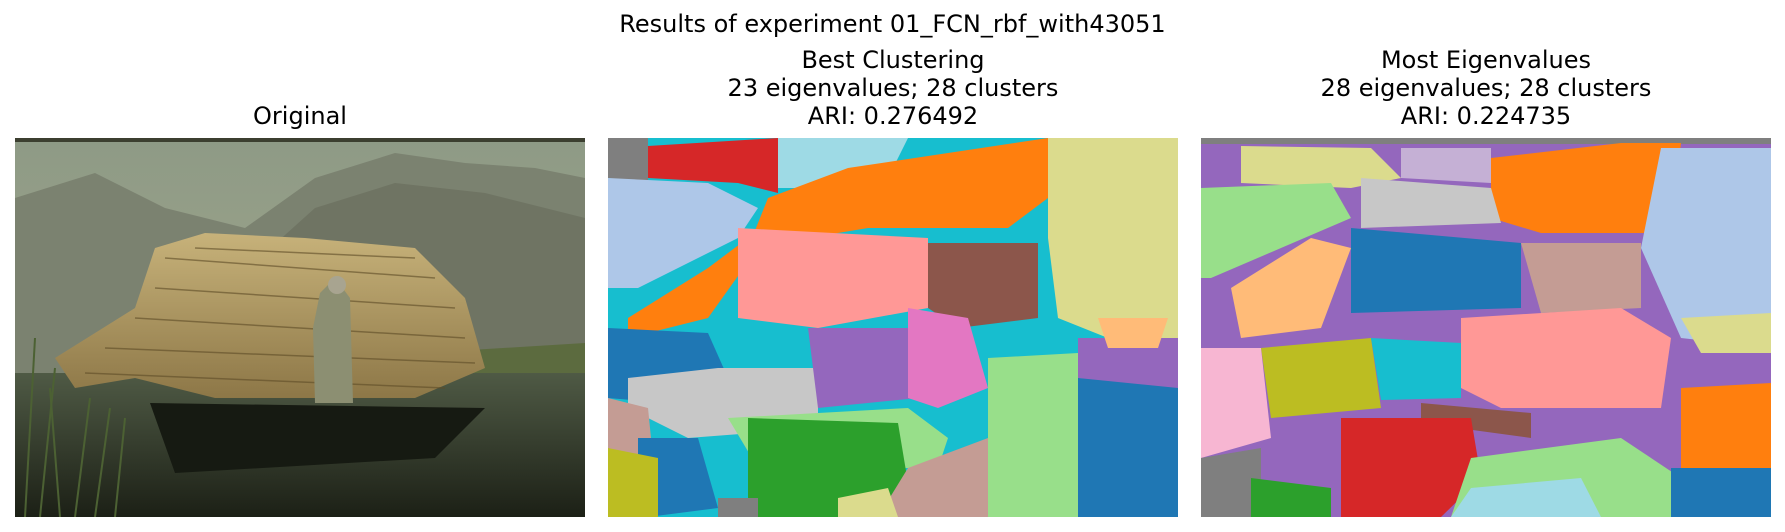 This screenshot has width=1785, height=532. What do you see at coordinates (693, 288) in the screenshot?
I see `segment-orange-left` at bounding box center [693, 288].